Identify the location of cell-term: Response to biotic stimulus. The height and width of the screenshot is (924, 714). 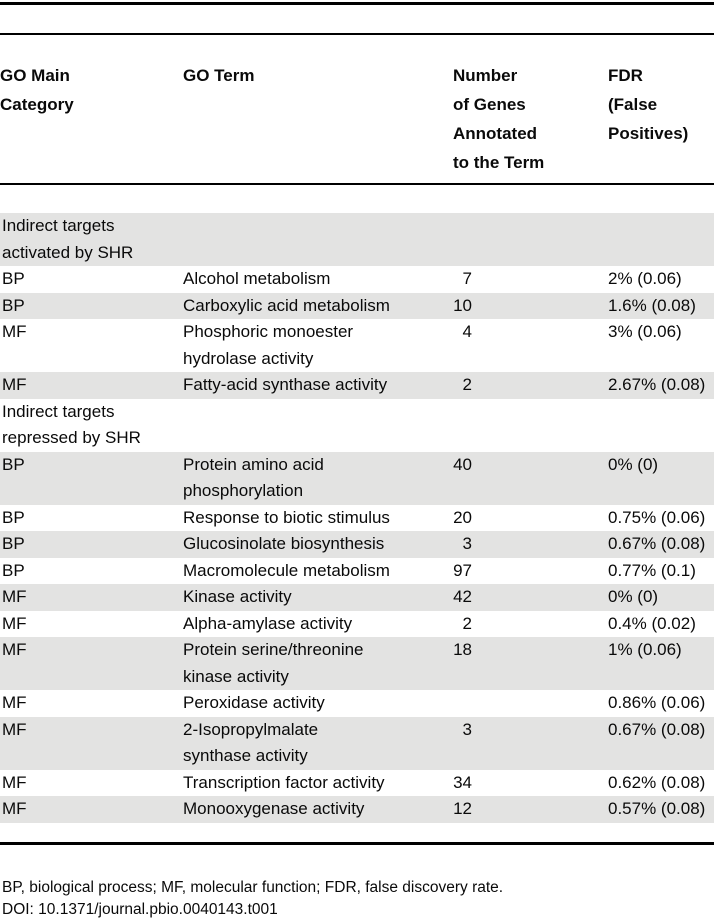
(286, 517).